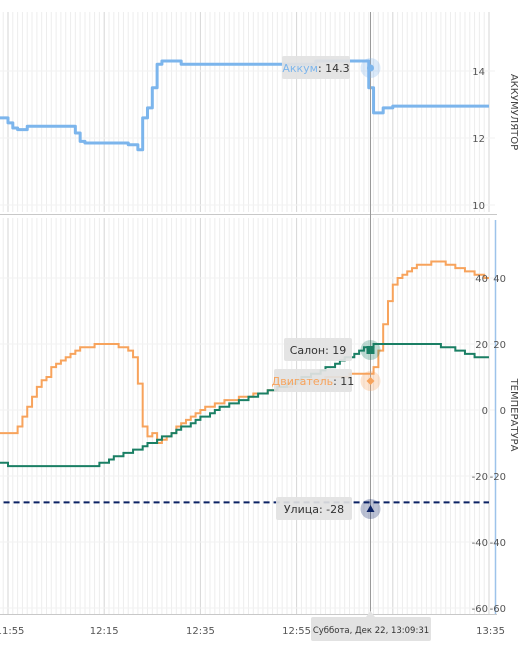 This screenshot has width=526, height=649. Describe the element at coordinates (513, 112) in the screenshot. I see `battery-axis-title: АККУМУЛЯТОР` at that location.